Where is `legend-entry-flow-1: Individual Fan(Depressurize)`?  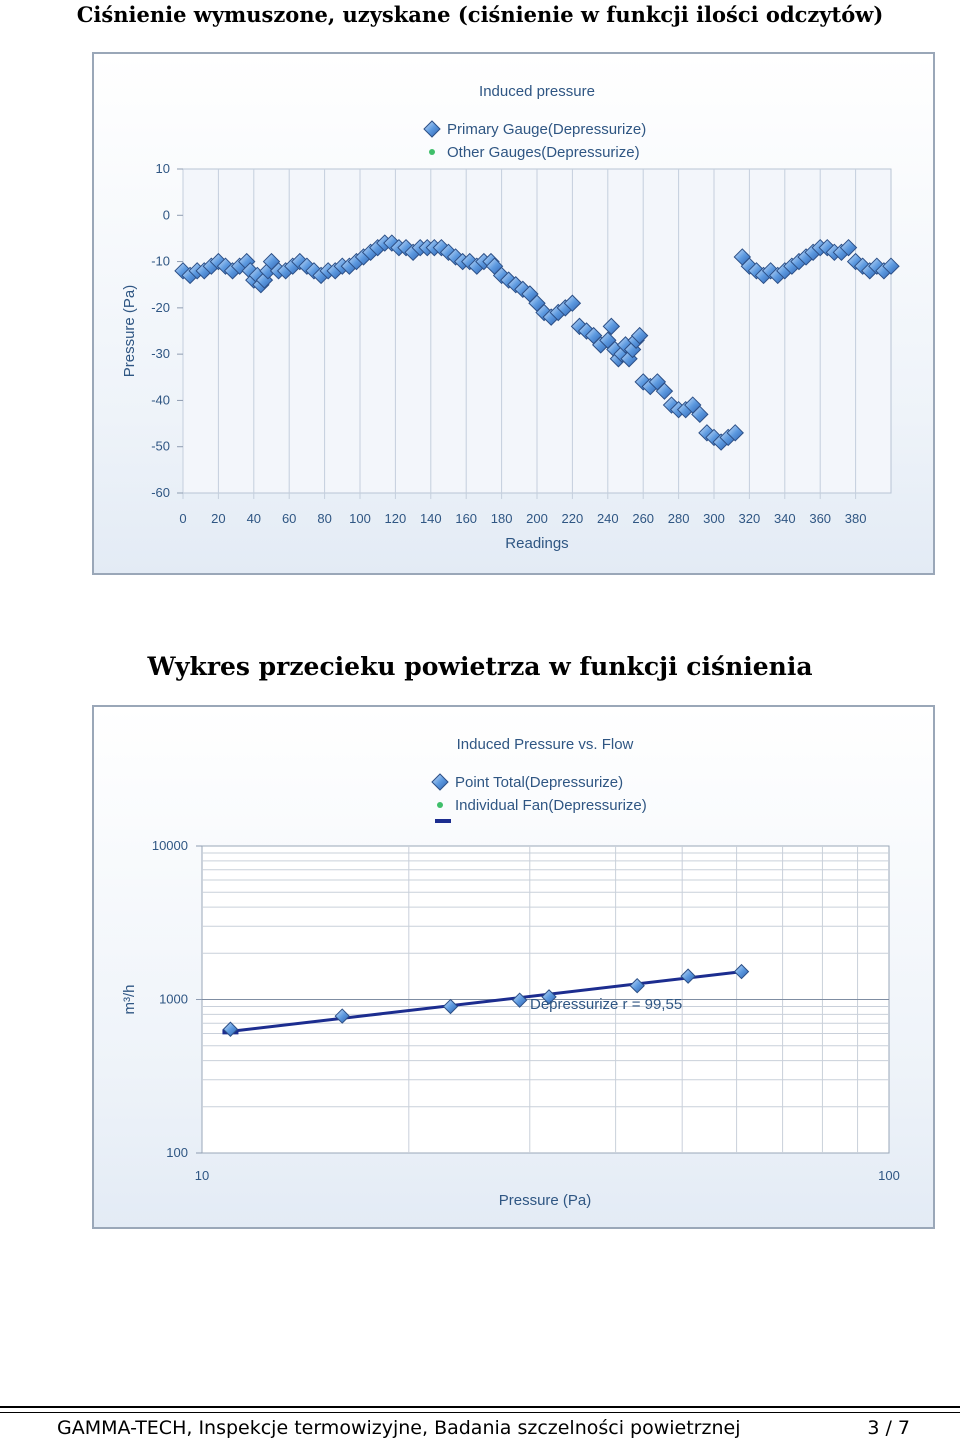
legend-entry-flow-1: Individual Fan(Depressurize) is located at coordinates (551, 805).